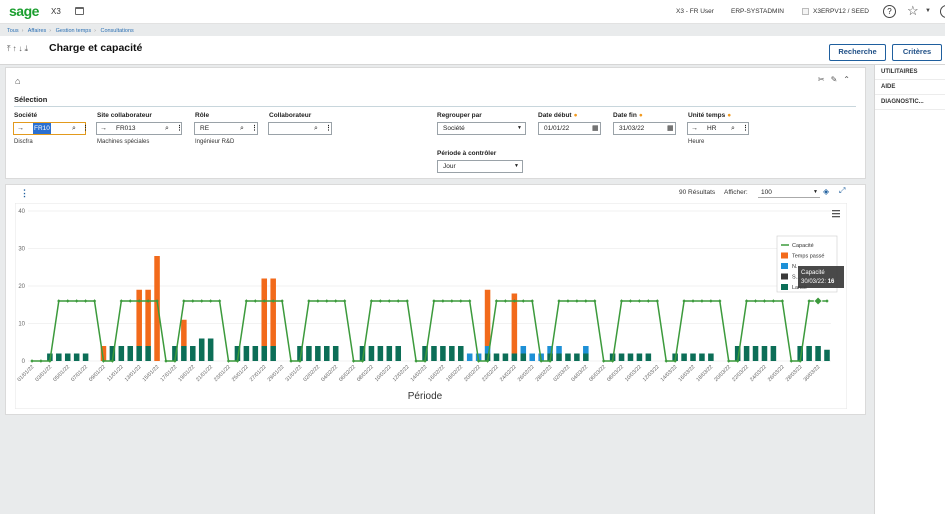  Describe the element at coordinates (139, 128) in the screenshot. I see `site-field: → FR013 ⌕ ⋮` at that location.